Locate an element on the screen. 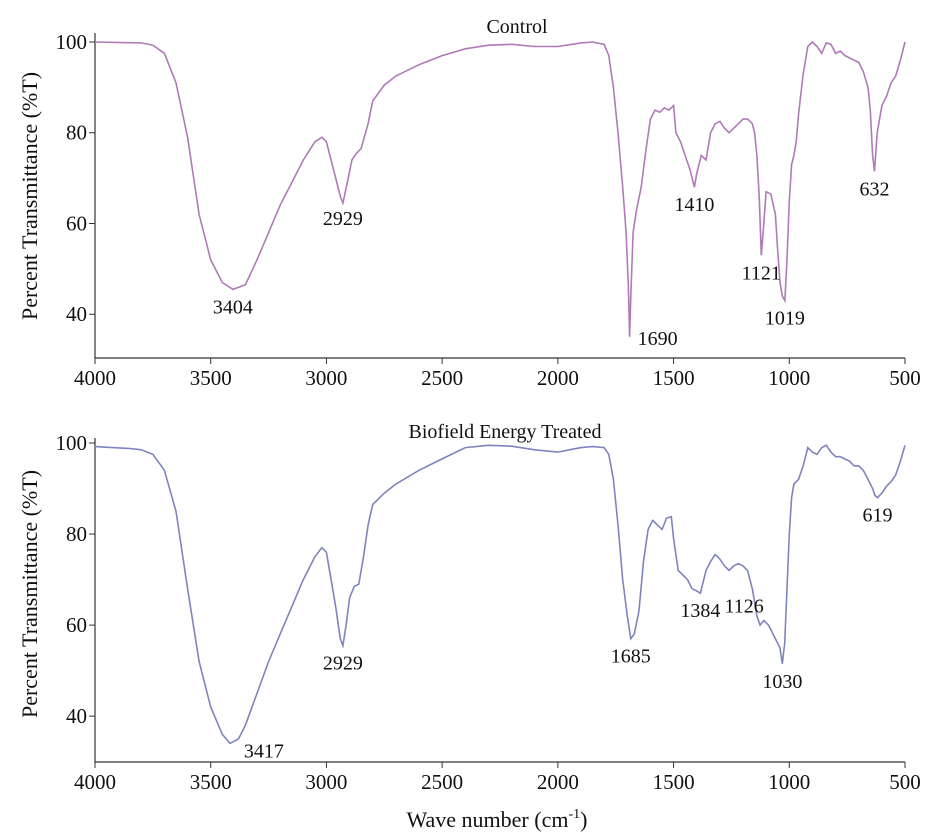  treated-panel-title: Biofield Energy Treated is located at coordinates (505, 432).